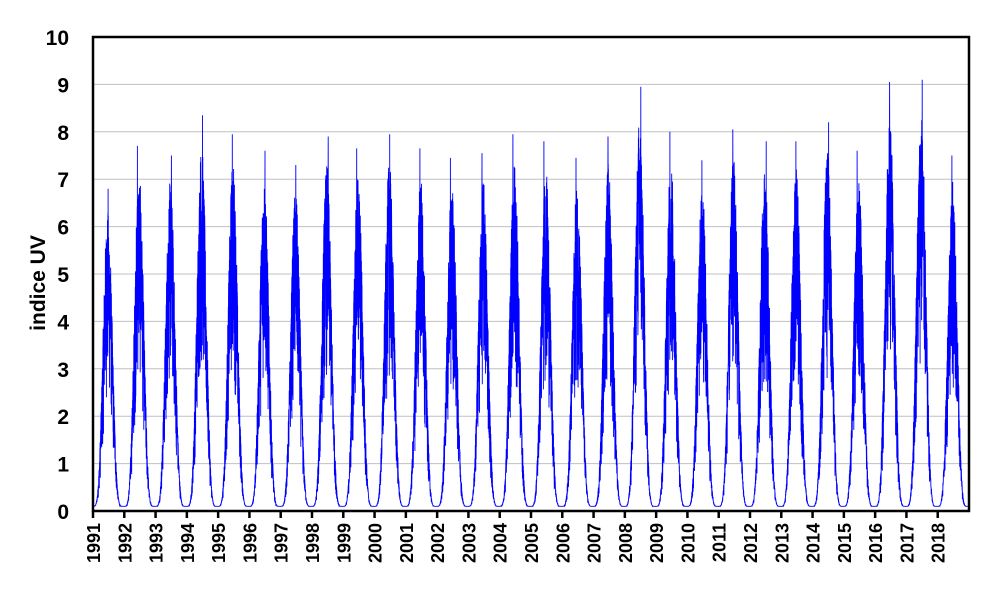  Describe the element at coordinates (63, 133) in the screenshot. I see `y-tick-label: 8` at that location.